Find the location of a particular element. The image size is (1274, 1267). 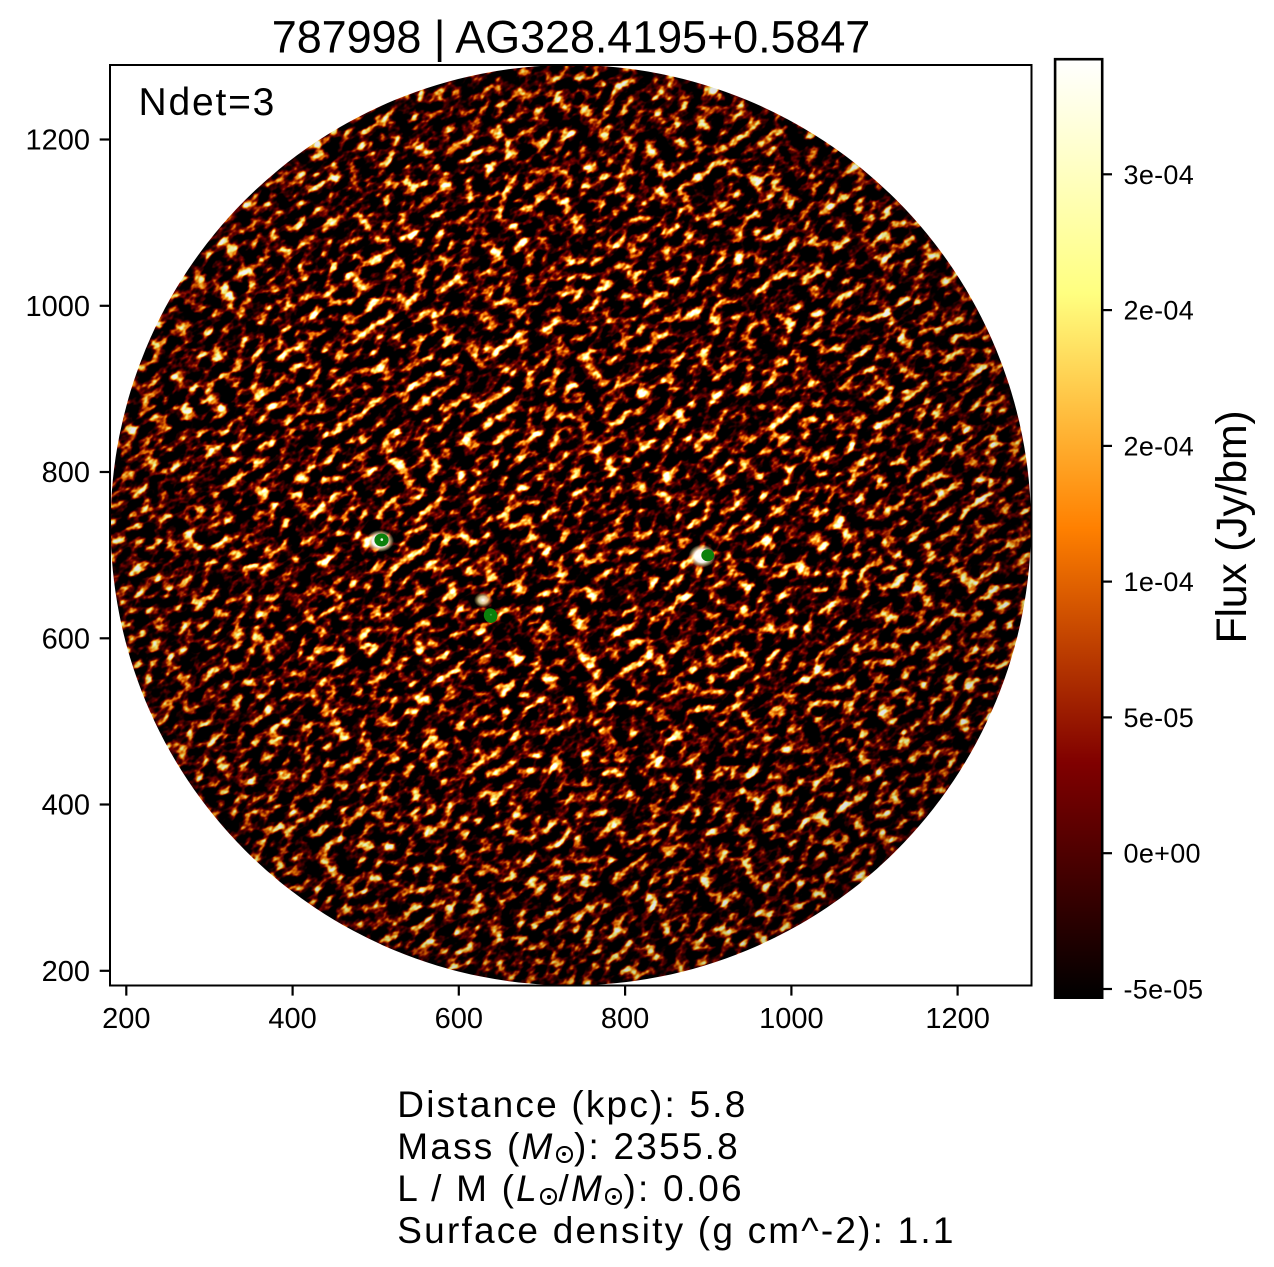

svg-text: 5e-05 is located at coordinates (1159, 718).